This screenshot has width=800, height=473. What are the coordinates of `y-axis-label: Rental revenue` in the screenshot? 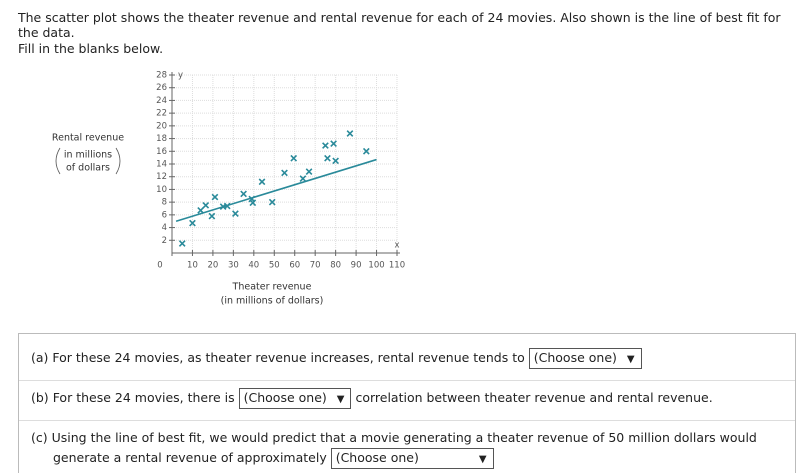 It's located at (88, 138).